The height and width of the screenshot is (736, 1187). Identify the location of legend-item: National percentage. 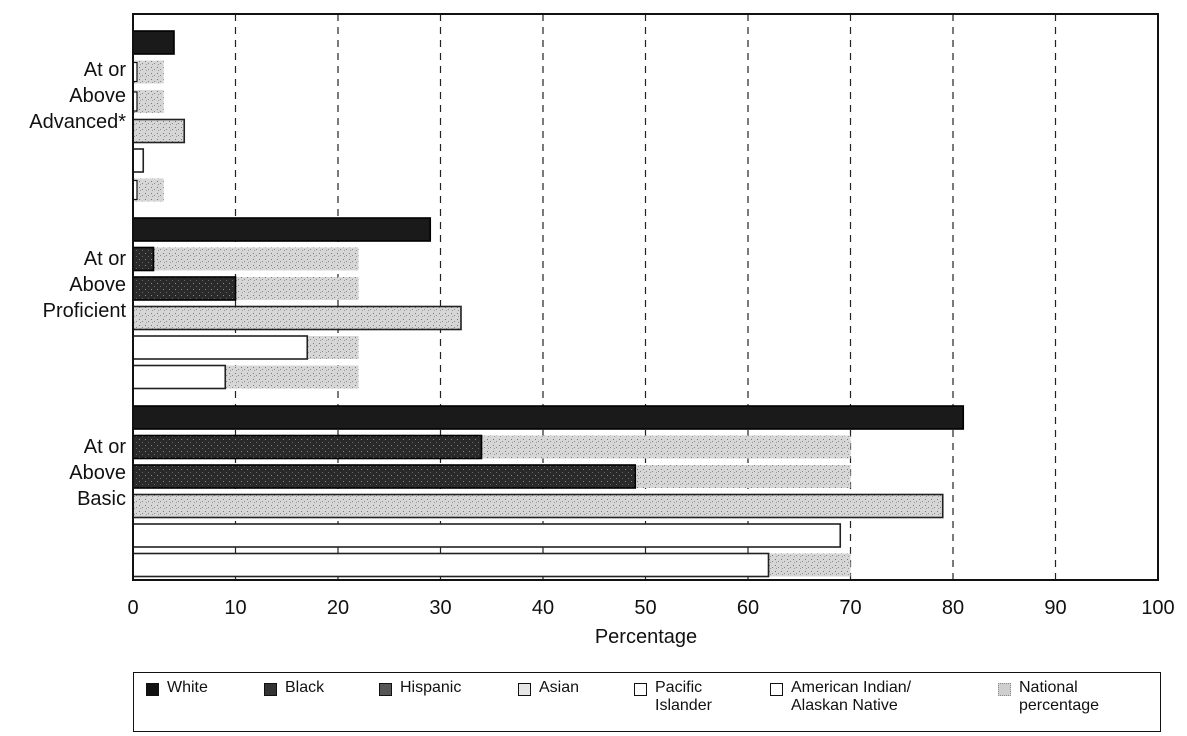
(1048, 697).